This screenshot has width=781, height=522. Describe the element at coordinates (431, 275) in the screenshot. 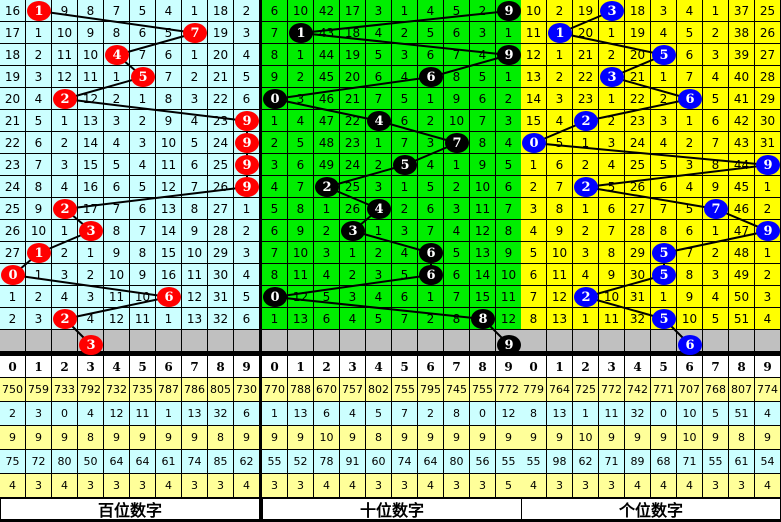

I see `draw-ball: 6` at that location.